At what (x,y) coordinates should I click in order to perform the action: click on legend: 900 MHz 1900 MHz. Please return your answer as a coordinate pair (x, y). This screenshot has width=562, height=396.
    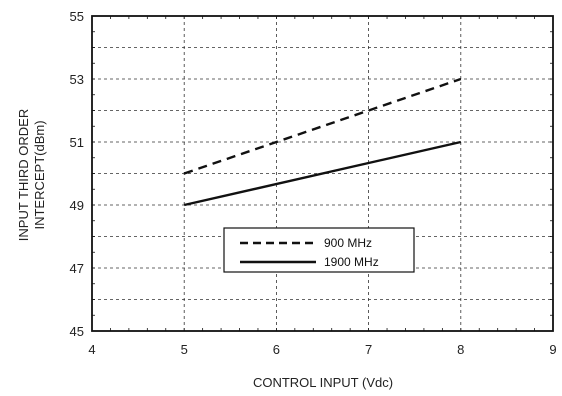
    Looking at the image, I should click on (319, 250).